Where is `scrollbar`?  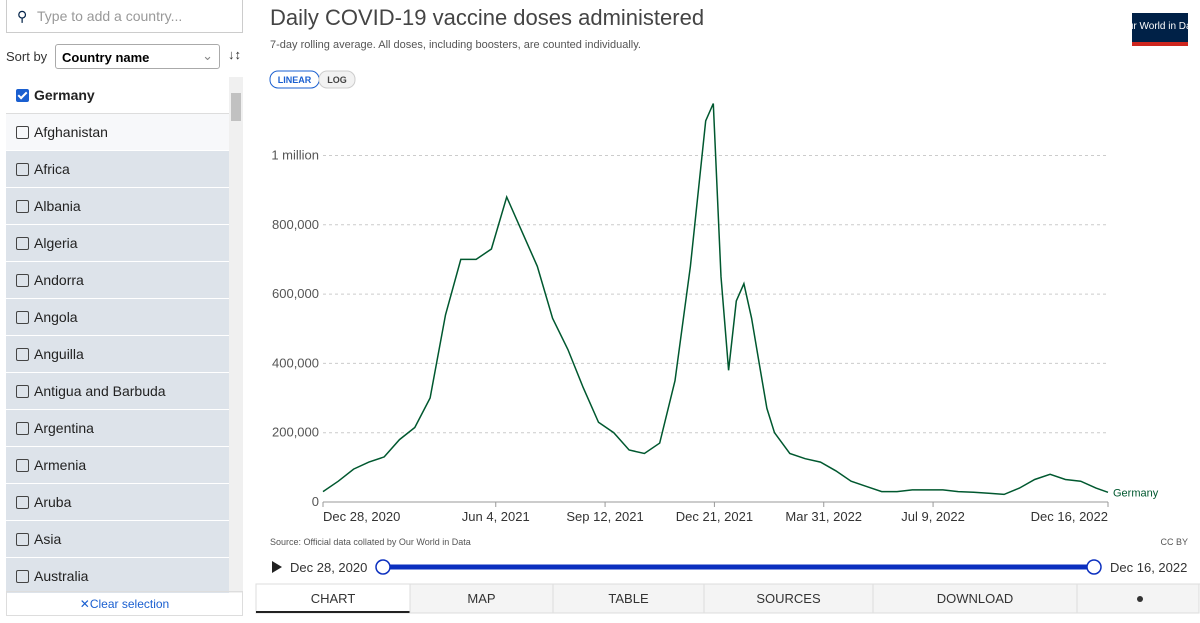
scrollbar is located at coordinates (236, 335).